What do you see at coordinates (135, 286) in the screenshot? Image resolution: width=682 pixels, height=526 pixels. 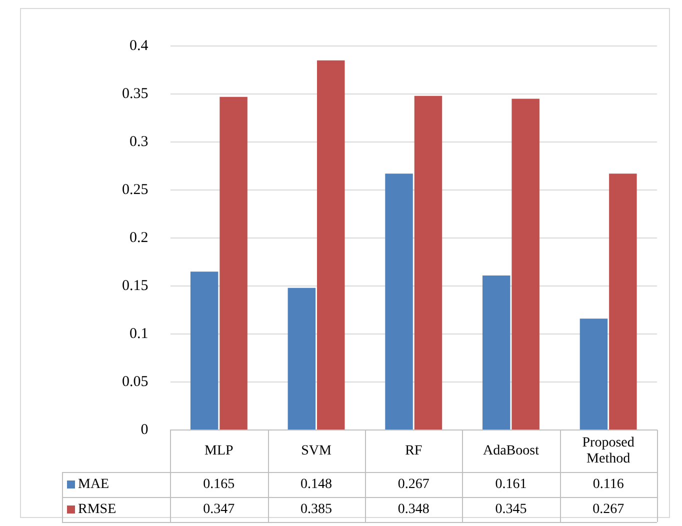 I see `y-tick-label: 0.15` at bounding box center [135, 286].